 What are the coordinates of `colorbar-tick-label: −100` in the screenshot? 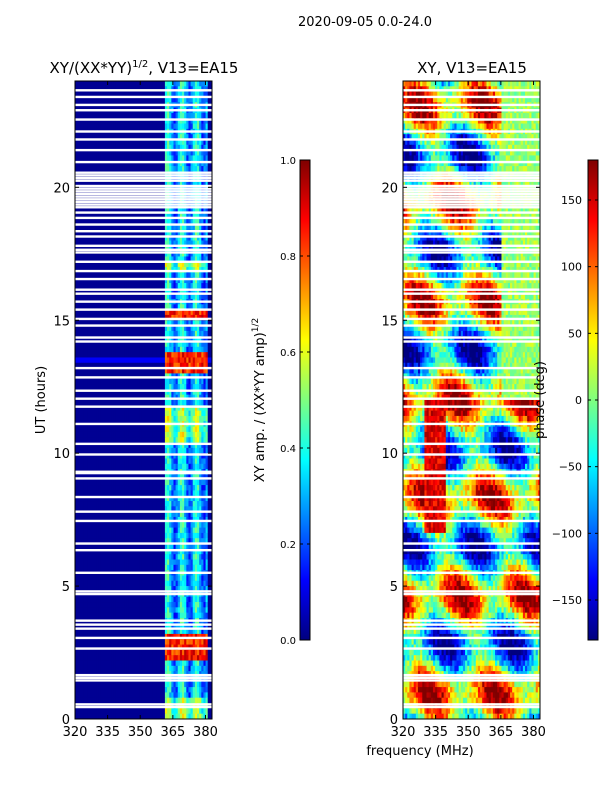 It's located at (567, 533).